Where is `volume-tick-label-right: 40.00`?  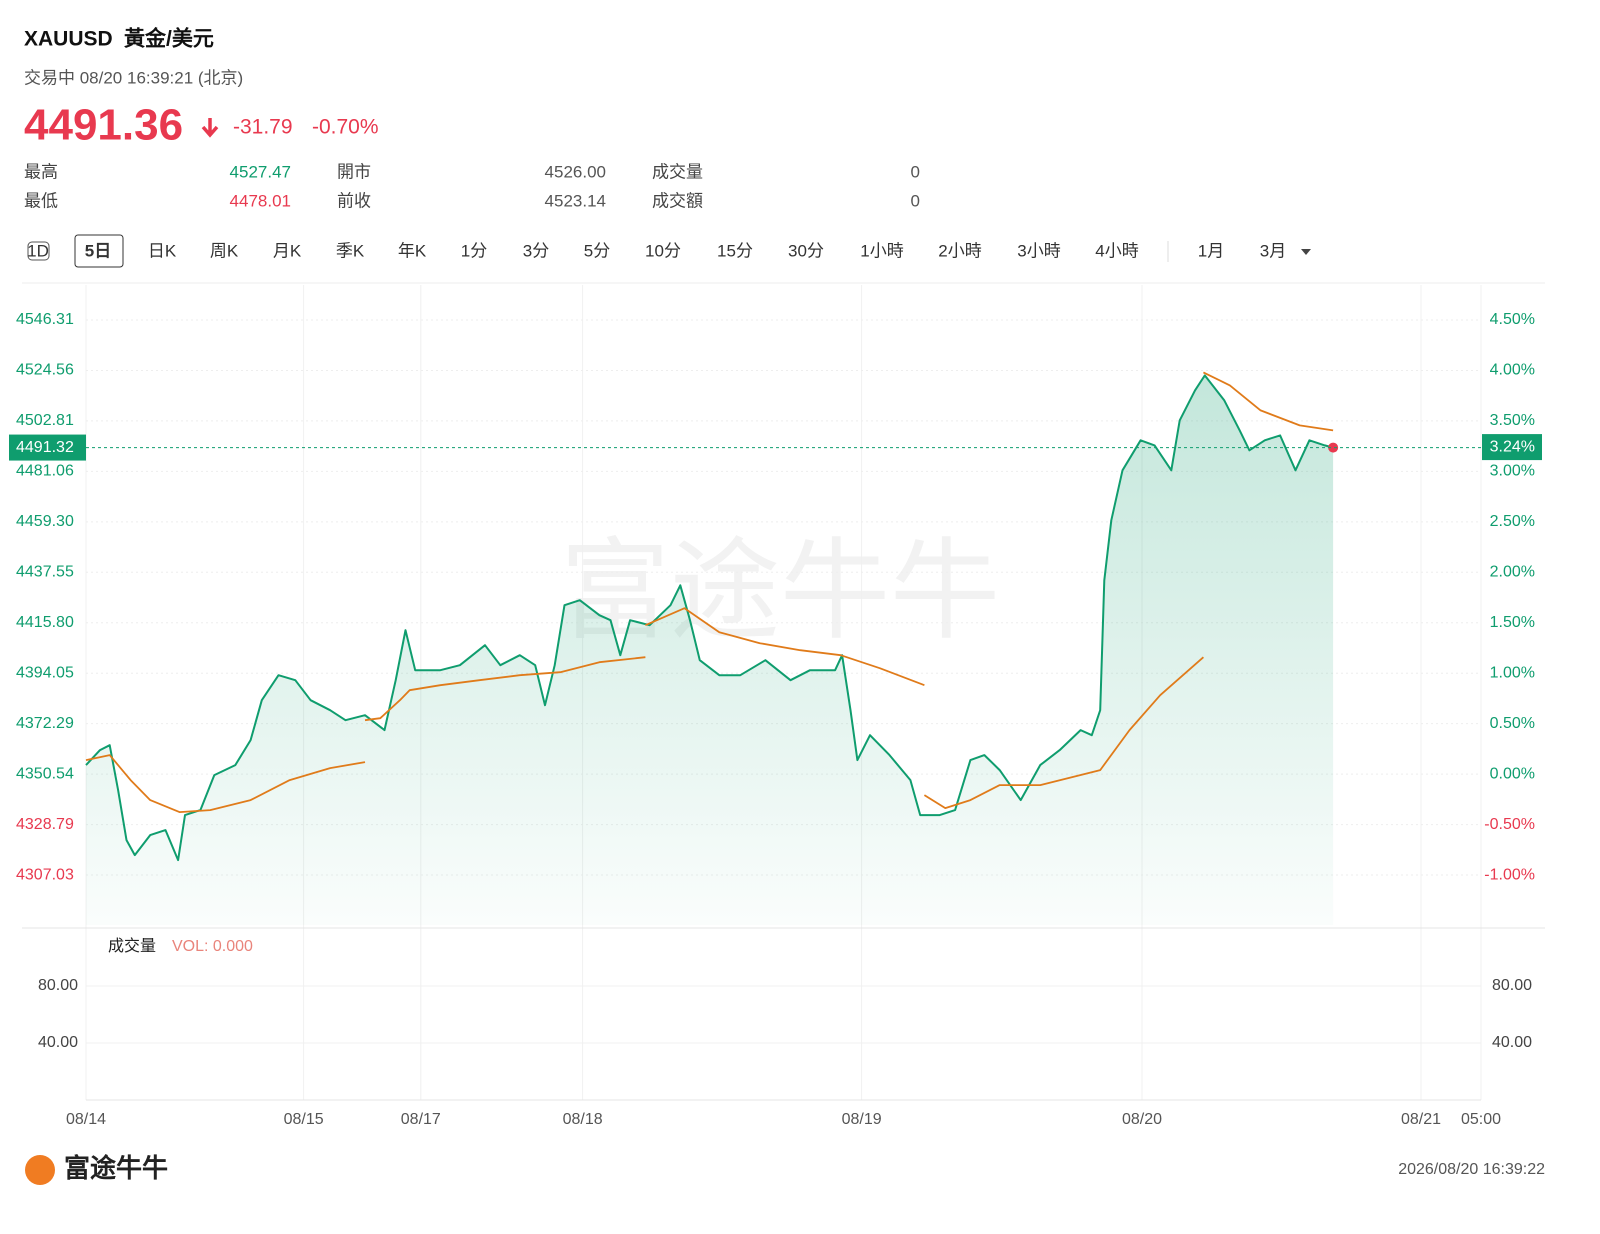
volume-tick-label-right: 40.00 is located at coordinates (1512, 1042).